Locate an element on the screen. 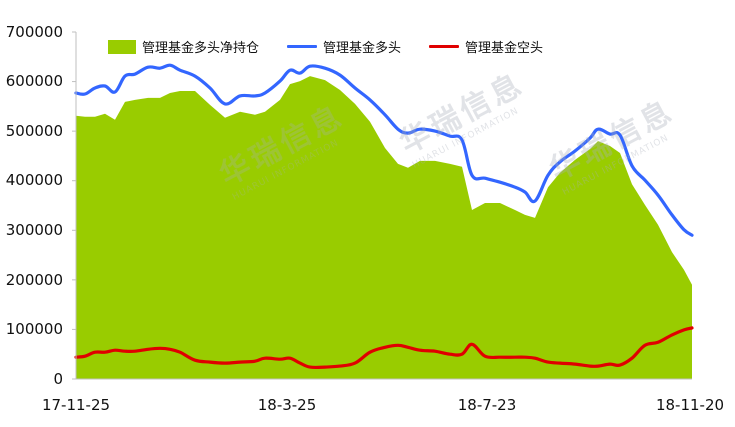 This screenshot has height=427, width=735. y-tick-label: 600000 is located at coordinates (34, 81).